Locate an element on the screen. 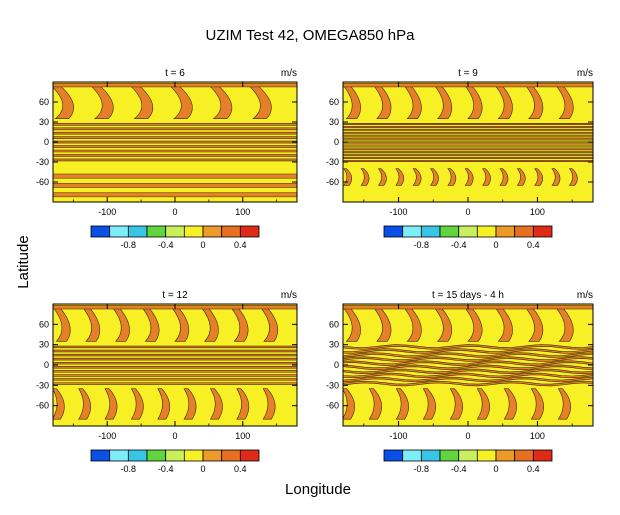 Image resolution: width=620 pixels, height=515 pixels. colorbar-label: -0.8 is located at coordinates (129, 245).